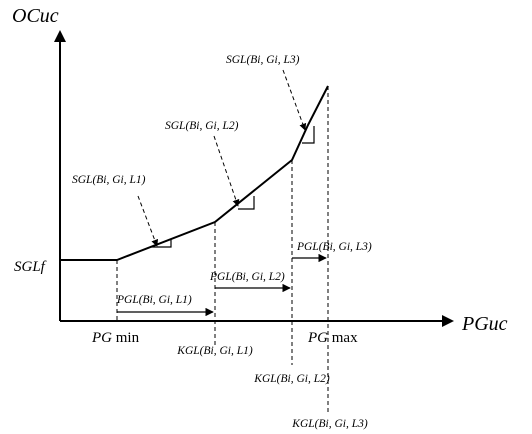 The height and width of the screenshot is (434, 532). Describe the element at coordinates (226, 171) in the screenshot. I see `sgl-l2-leader` at that location.